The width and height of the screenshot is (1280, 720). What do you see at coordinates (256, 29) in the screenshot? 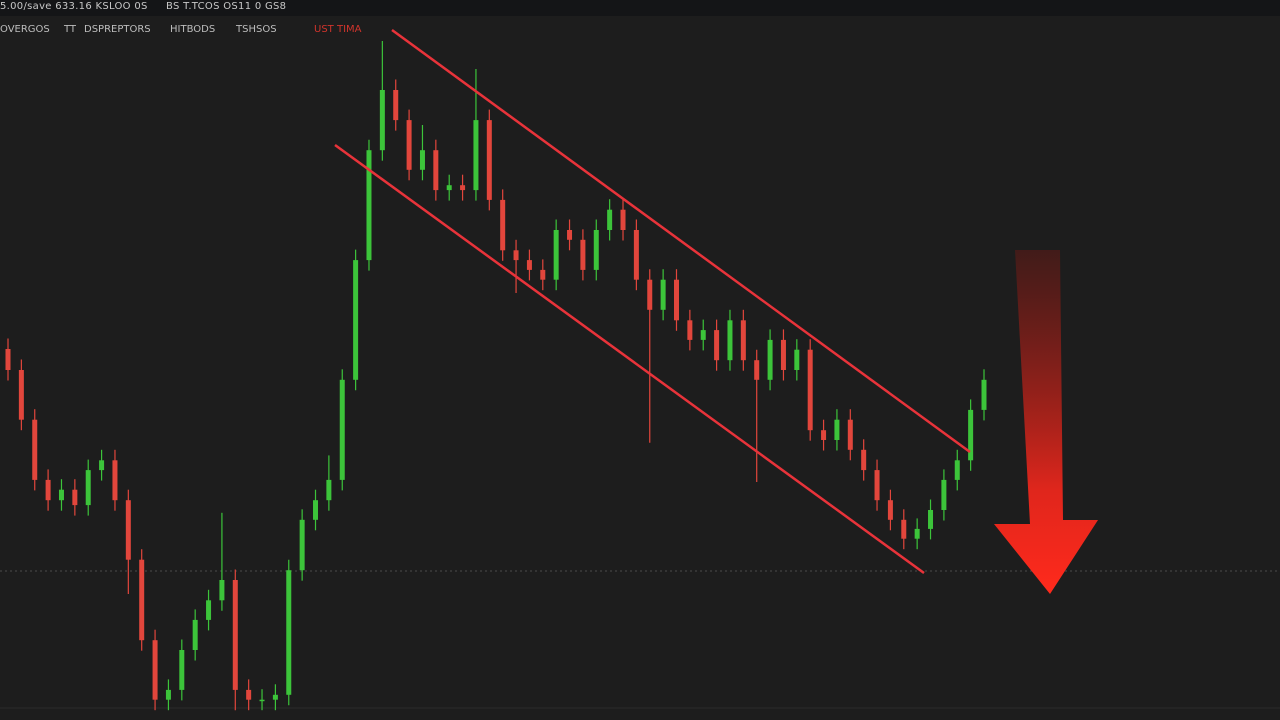
I see `indicator-label: TSHSOS` at bounding box center [256, 29].